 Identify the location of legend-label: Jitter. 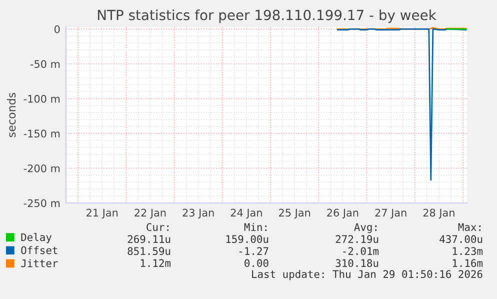
(39, 263).